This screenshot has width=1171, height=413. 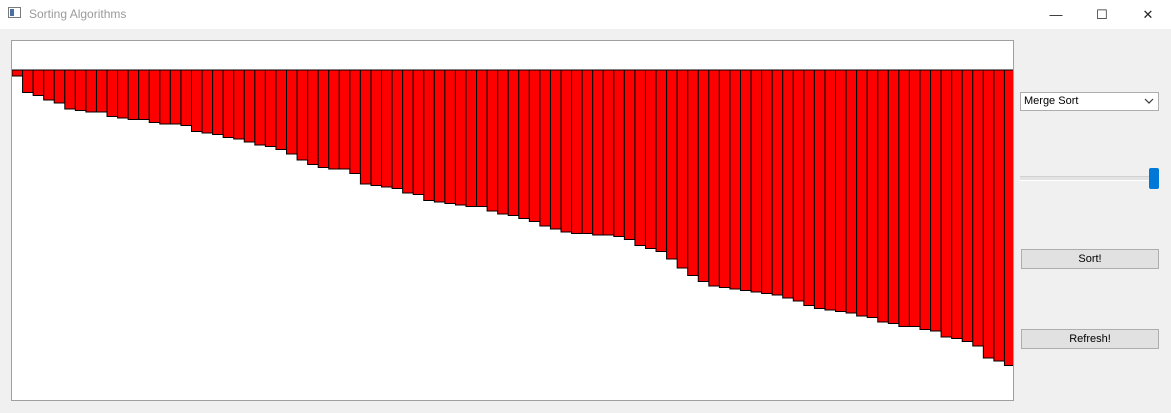 I want to click on maximize-button: ☐, so click(x=1102, y=14).